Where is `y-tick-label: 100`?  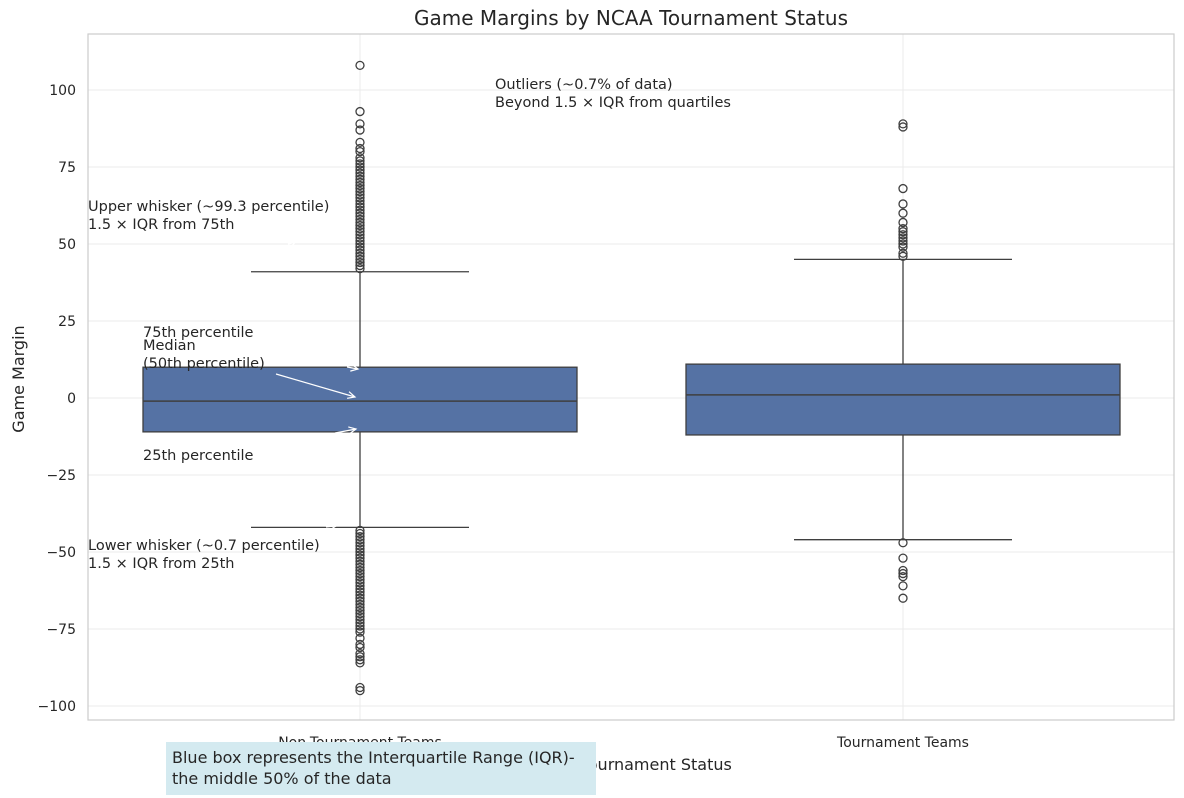 y-tick-label: 100 is located at coordinates (62, 91).